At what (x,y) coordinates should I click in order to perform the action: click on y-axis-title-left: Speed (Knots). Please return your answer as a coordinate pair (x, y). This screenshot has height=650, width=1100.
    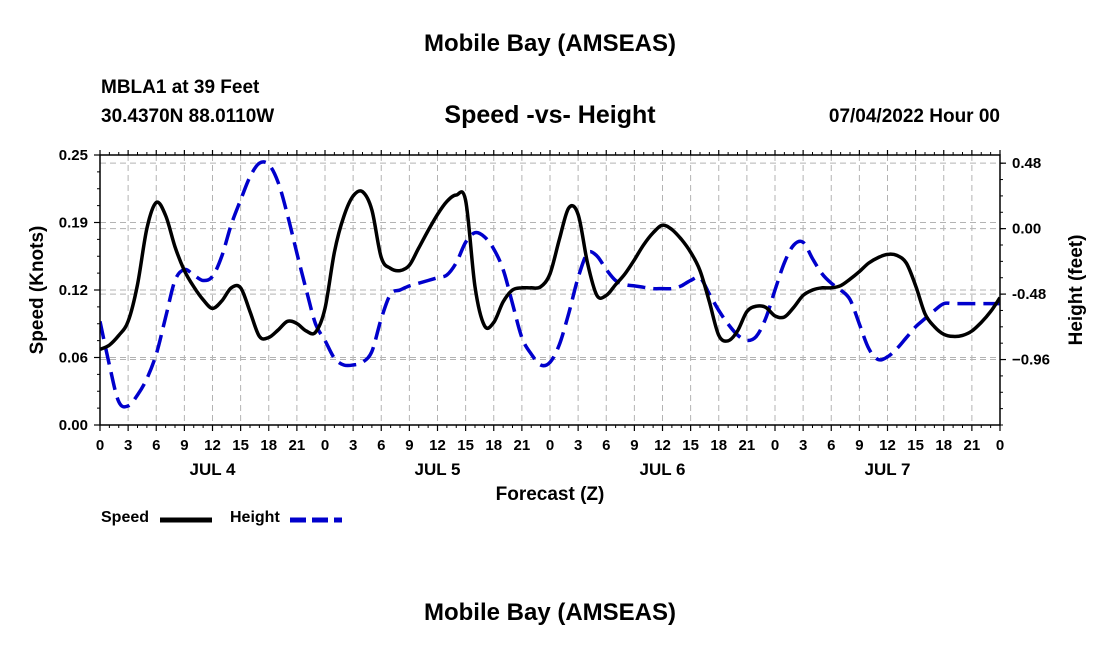
    Looking at the image, I should click on (37, 290).